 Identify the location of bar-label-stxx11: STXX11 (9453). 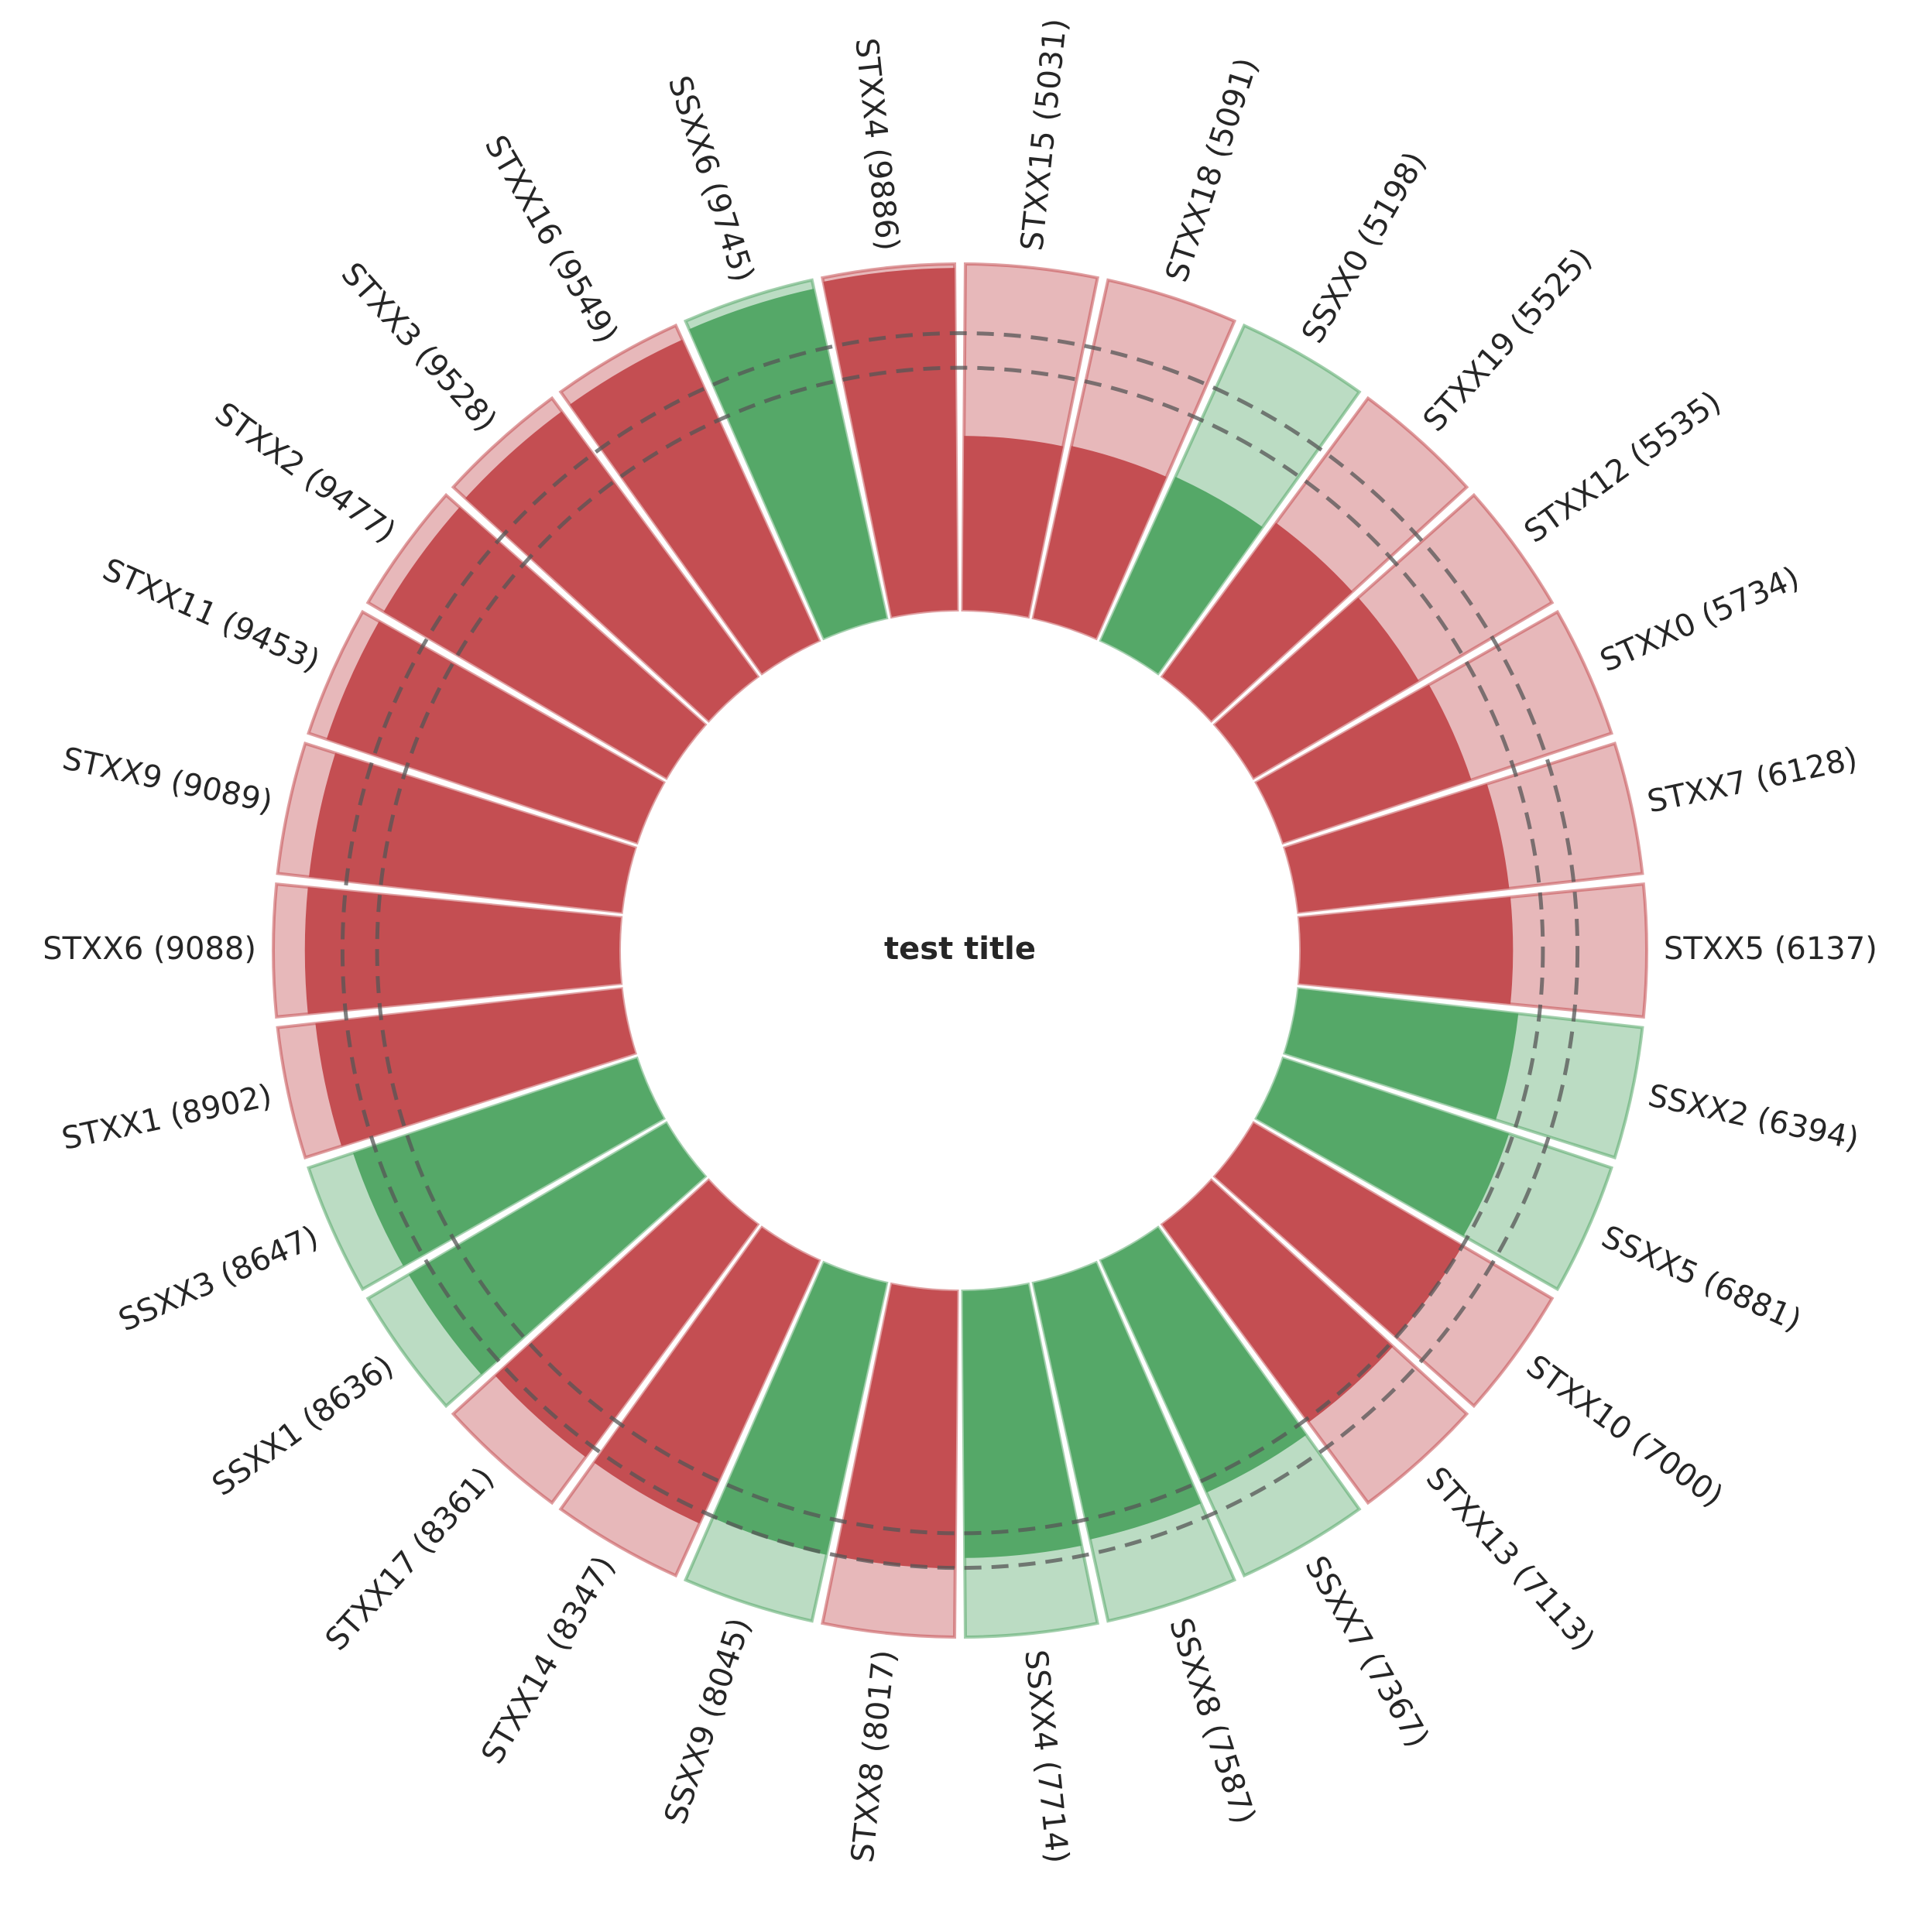
(211, 616).